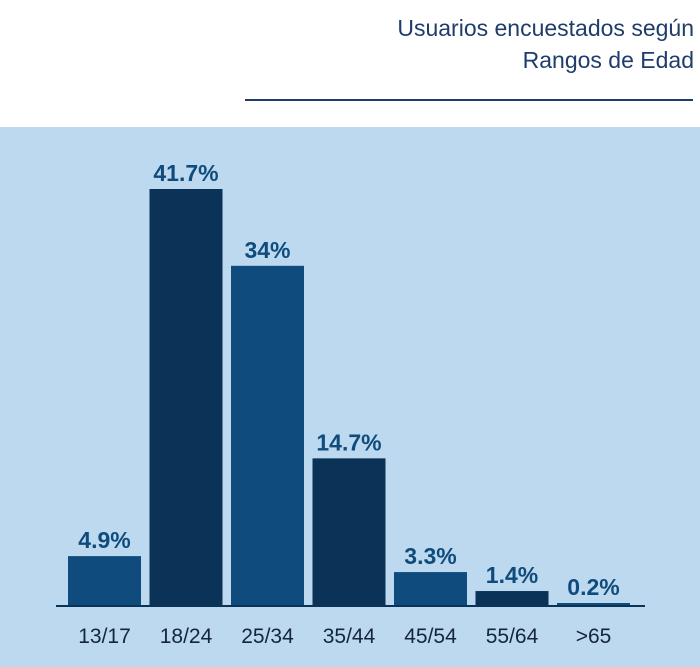 The image size is (700, 667). I want to click on value-label-1: 41.7%, so click(185, 173).